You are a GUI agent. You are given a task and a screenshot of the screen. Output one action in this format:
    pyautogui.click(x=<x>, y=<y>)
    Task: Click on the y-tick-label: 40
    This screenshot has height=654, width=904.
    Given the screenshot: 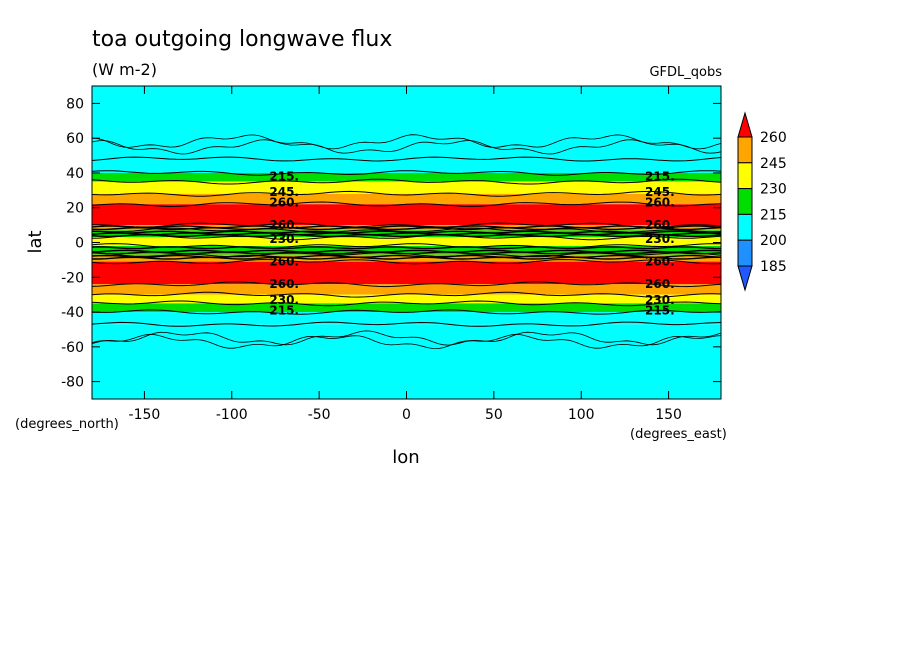 What is the action you would take?
    pyautogui.click(x=75, y=174)
    